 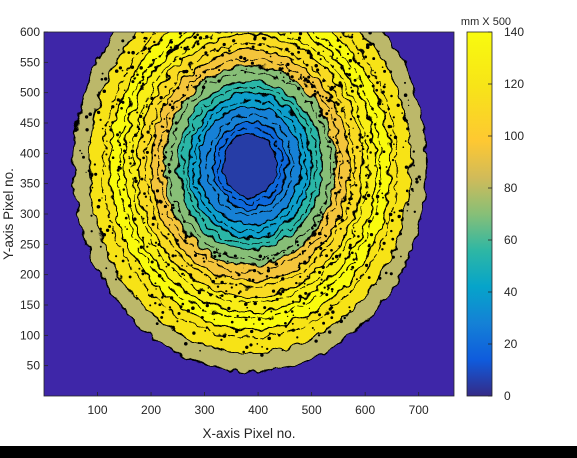 What do you see at coordinates (419, 410) in the screenshot?
I see `x-tick-label: 700` at bounding box center [419, 410].